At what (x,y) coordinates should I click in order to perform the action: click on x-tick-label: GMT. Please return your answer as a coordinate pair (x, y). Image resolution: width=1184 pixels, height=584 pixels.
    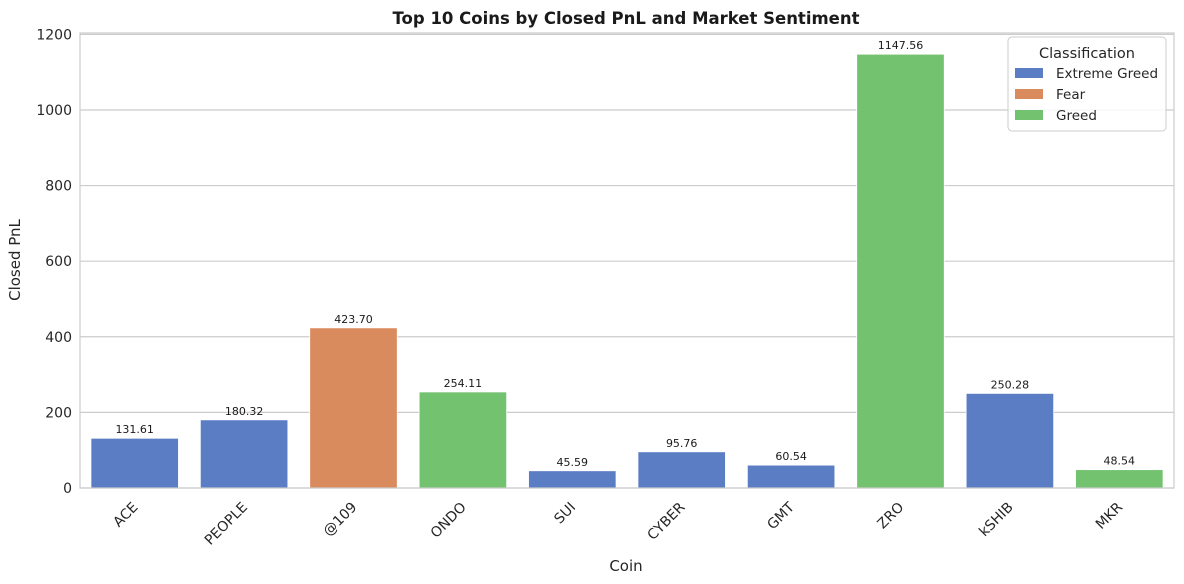
    Looking at the image, I should click on (781, 516).